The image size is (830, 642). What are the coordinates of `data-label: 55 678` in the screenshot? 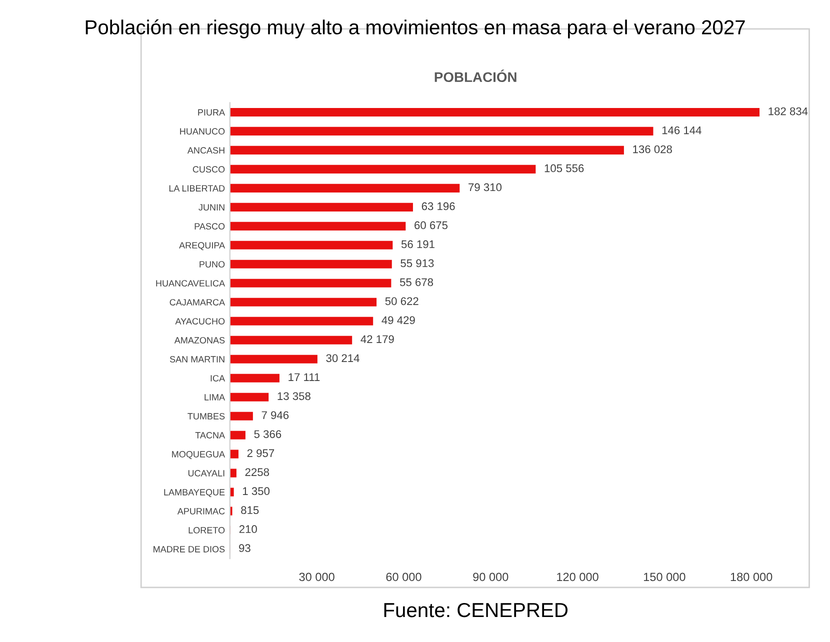 It's located at (417, 282).